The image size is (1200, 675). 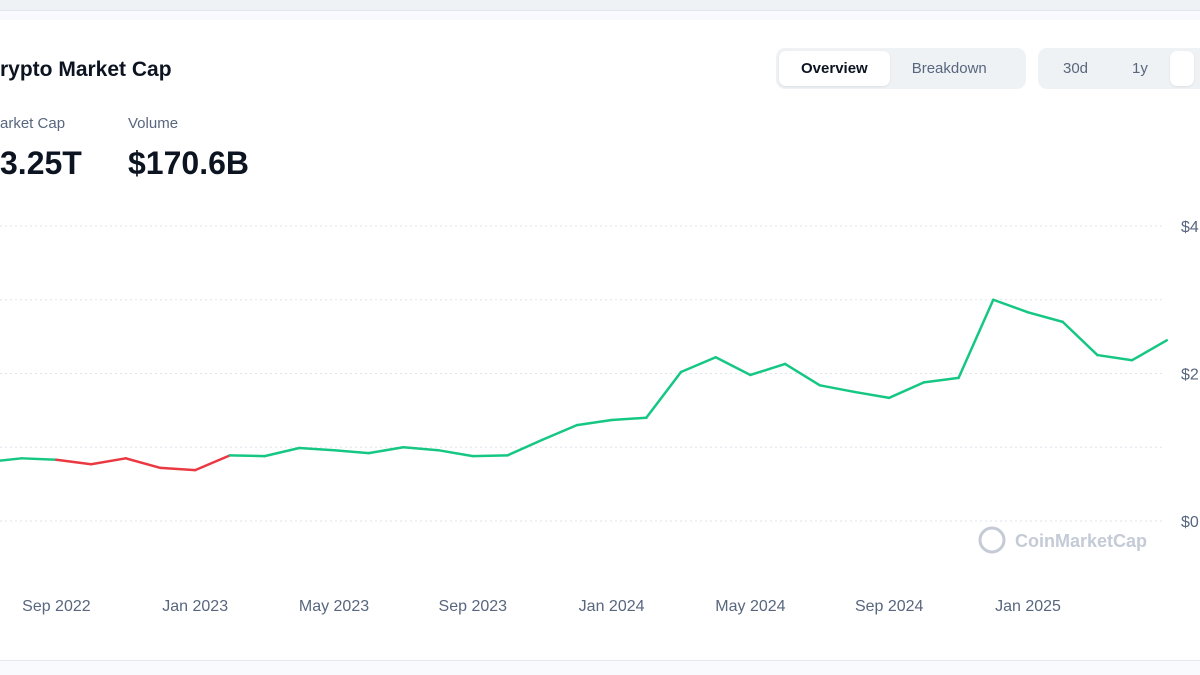 I want to click on watermark: CoinMarketCap, so click(x=1062, y=540).